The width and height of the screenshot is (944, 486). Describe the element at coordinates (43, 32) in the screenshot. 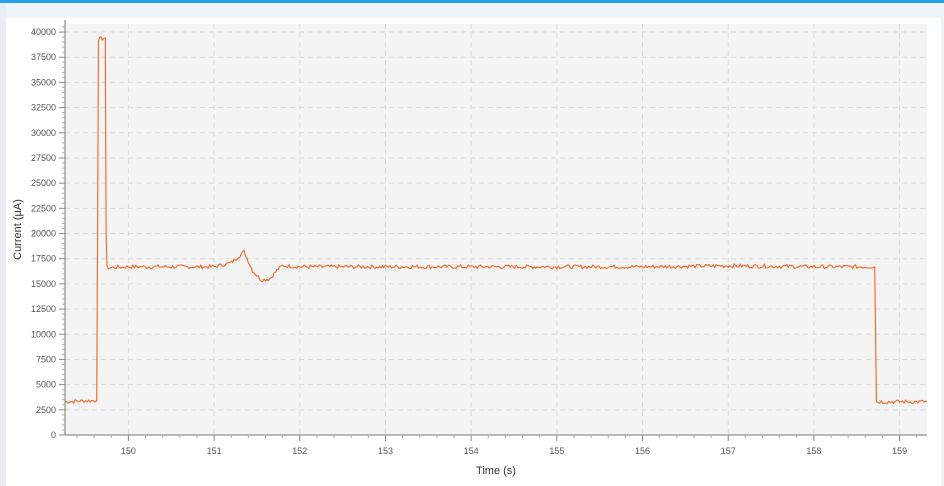

I see `y-tick-label: 40000` at that location.